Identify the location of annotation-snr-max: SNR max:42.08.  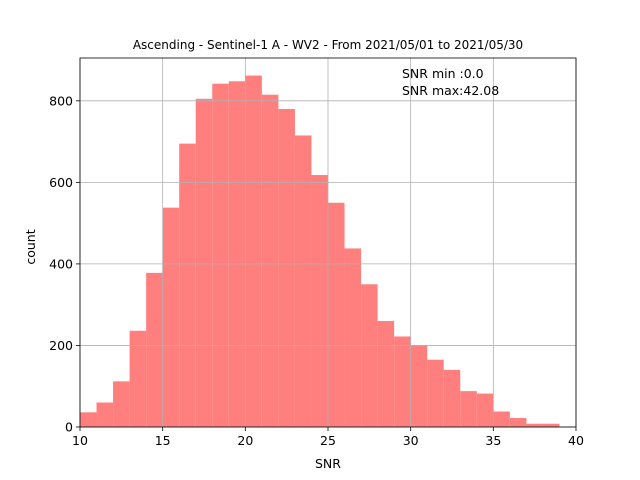
(450, 90).